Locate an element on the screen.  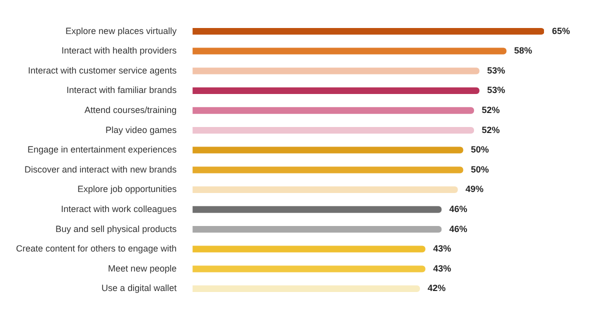
y-tick-label: Explore new places virtually is located at coordinates (122, 31).